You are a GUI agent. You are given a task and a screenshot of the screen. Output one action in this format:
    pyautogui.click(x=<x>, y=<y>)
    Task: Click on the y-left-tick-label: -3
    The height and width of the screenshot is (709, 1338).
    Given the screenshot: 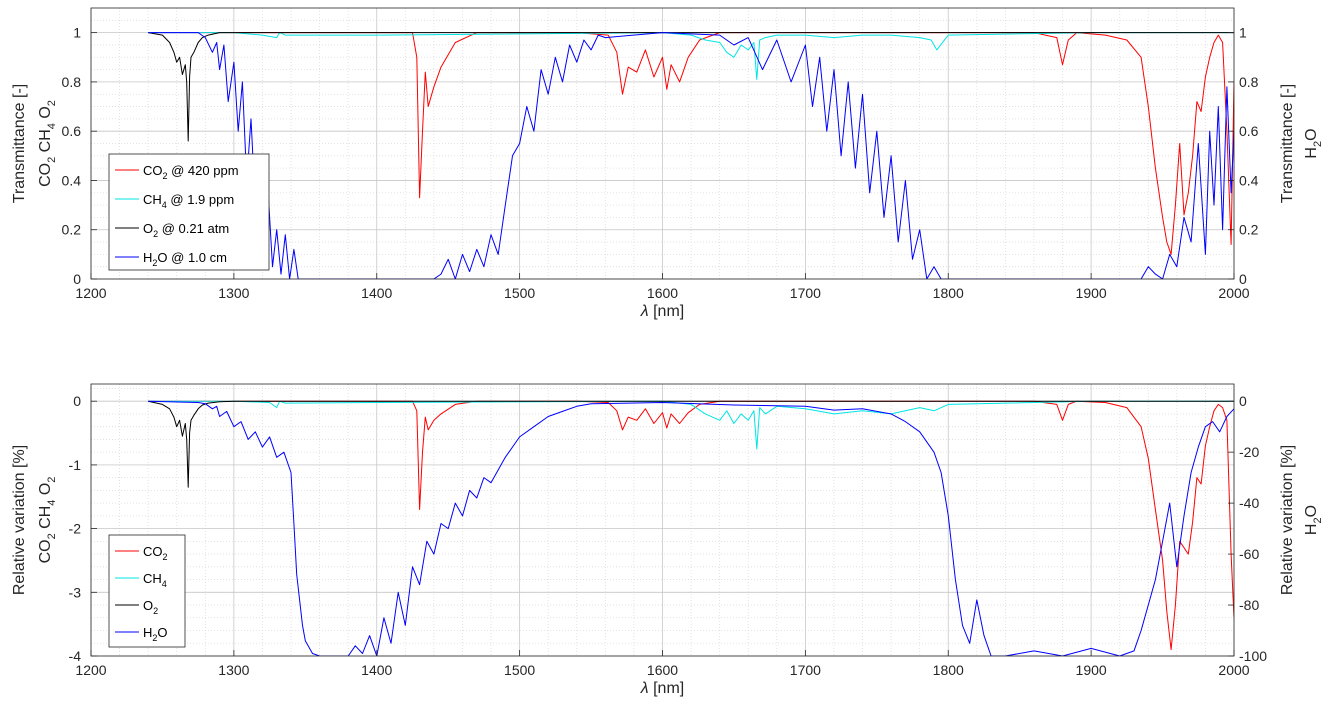 What is the action you would take?
    pyautogui.click(x=75, y=592)
    